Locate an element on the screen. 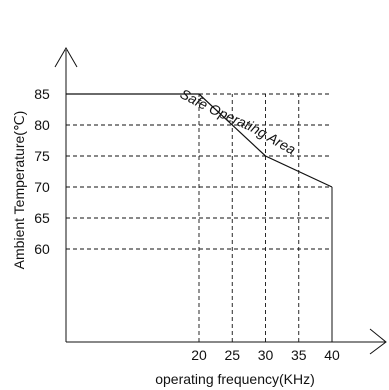 The width and height of the screenshot is (389, 390). x-axis-label: operating frequency(KHz) is located at coordinates (235, 379).